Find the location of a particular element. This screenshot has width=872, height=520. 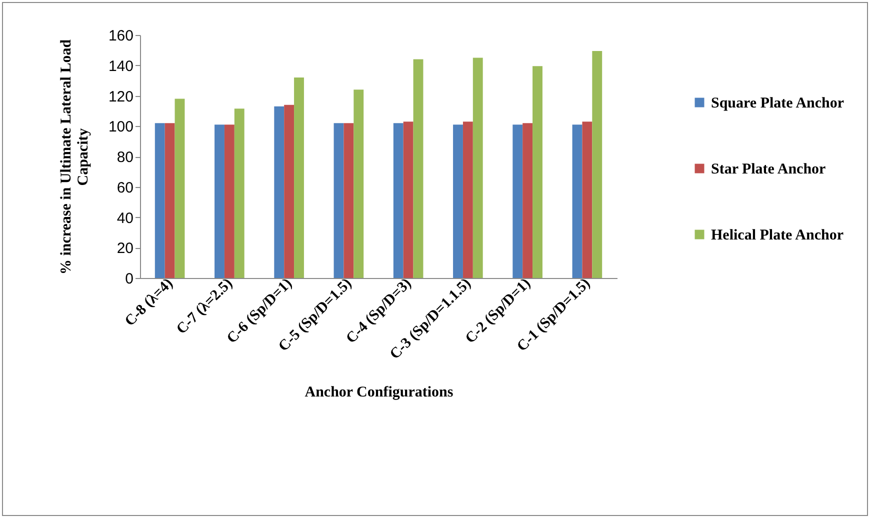

y-tick-label: 100 is located at coordinates (121, 127).